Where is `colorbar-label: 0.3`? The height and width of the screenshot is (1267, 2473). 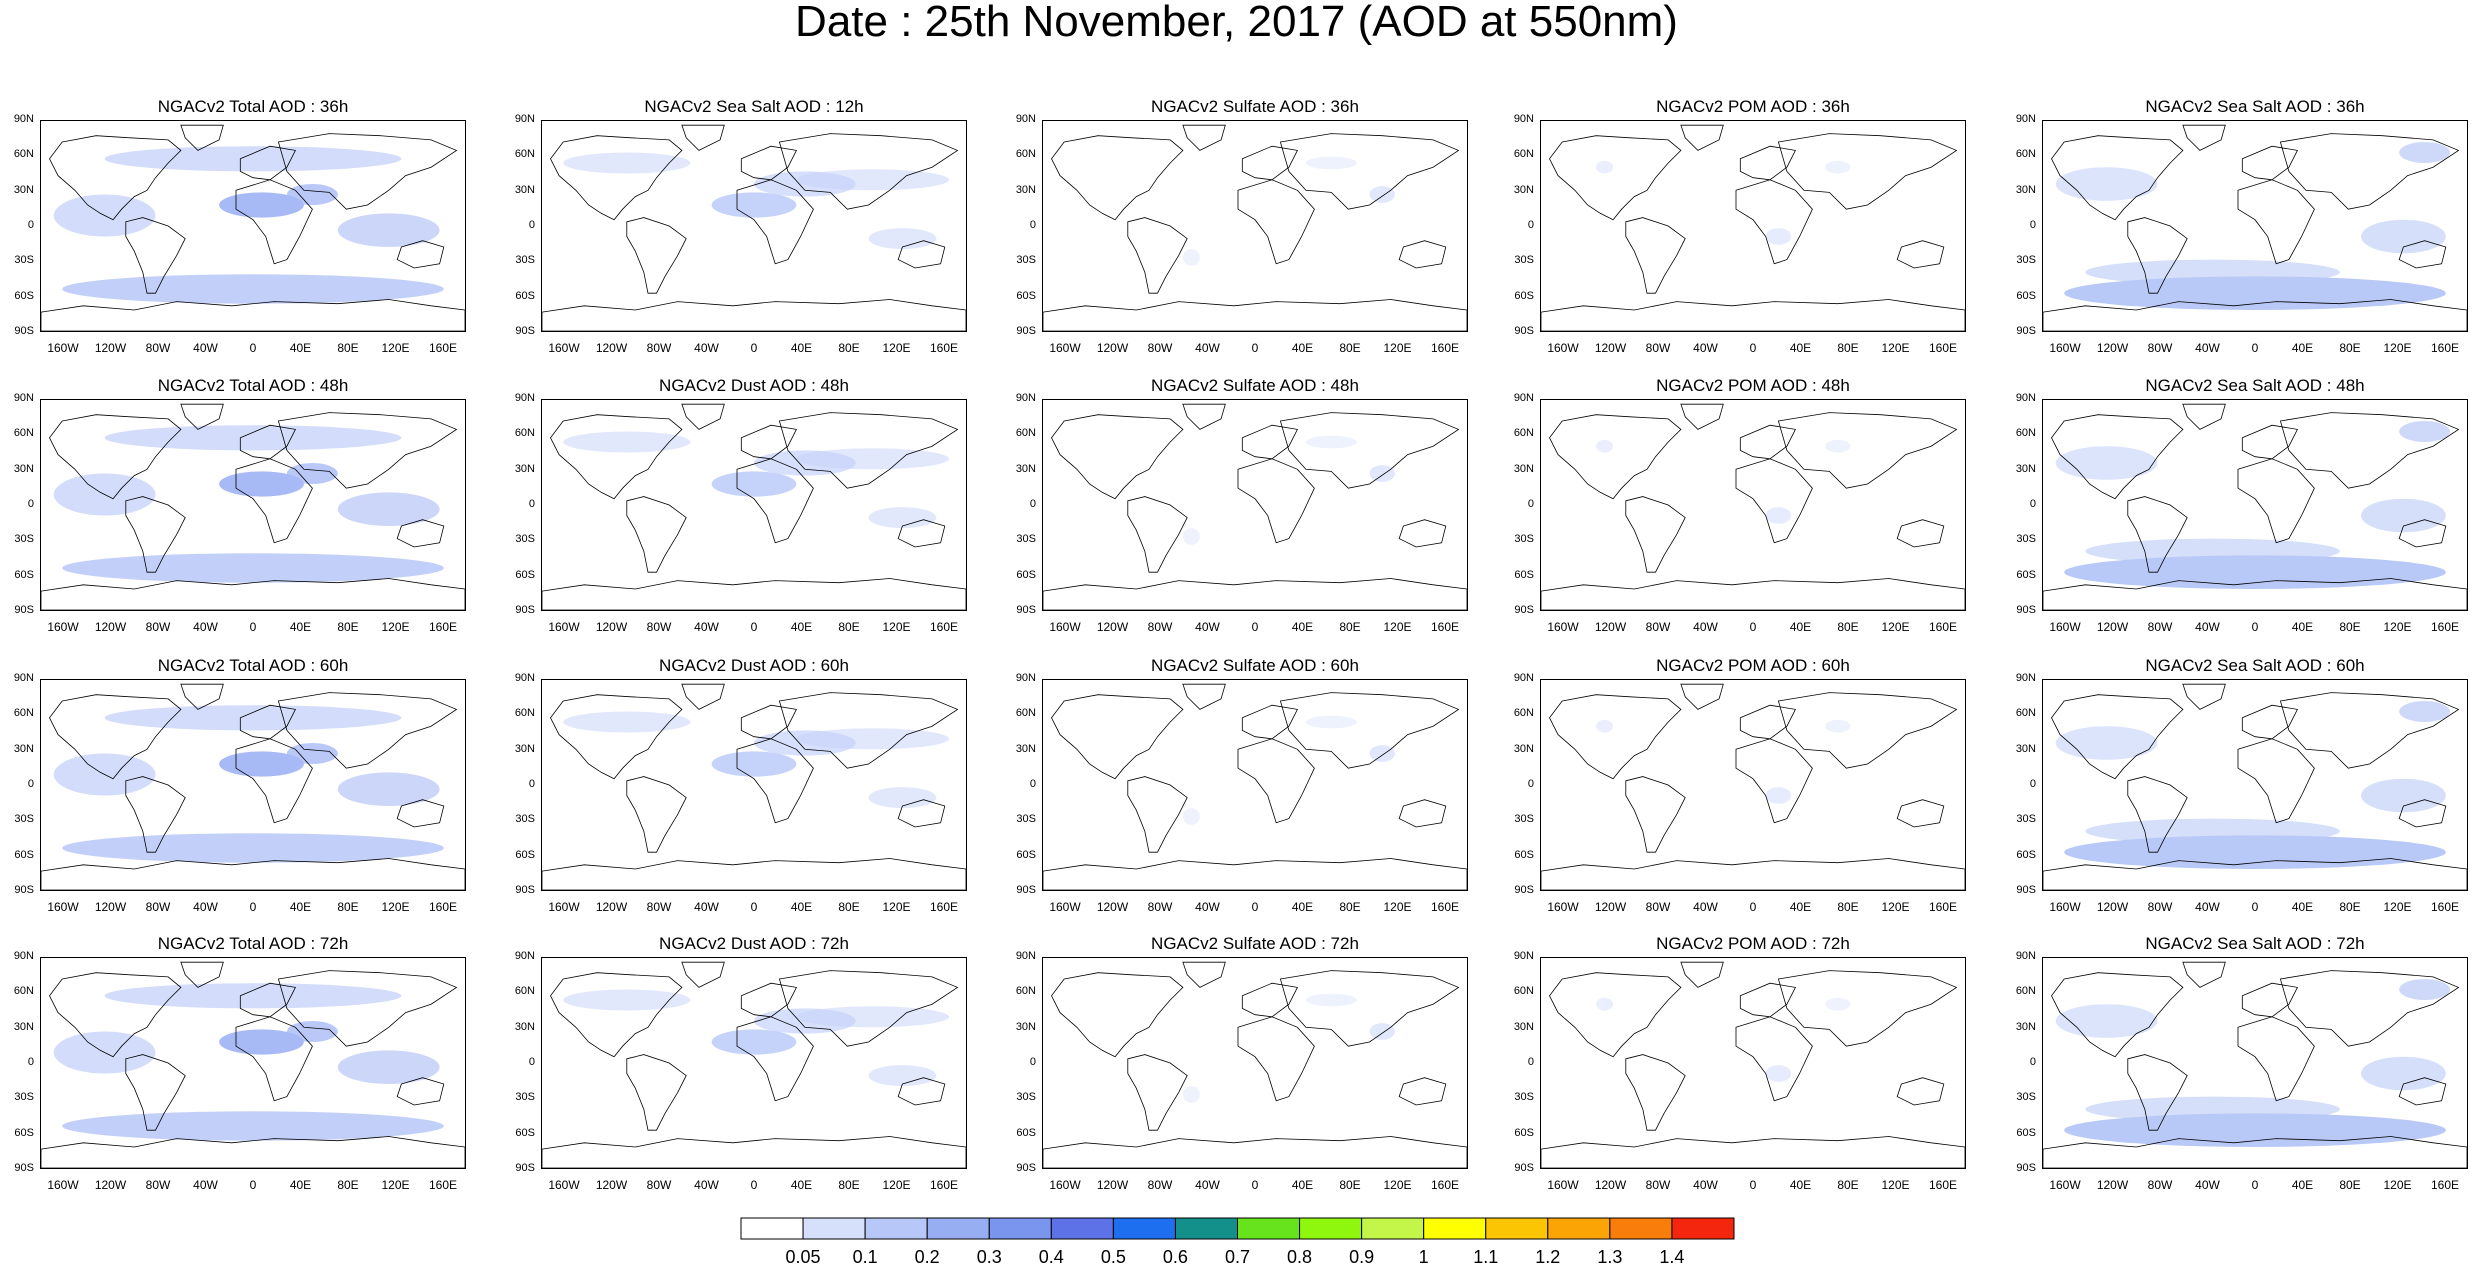
colorbar-label: 0.3 is located at coordinates (989, 1257).